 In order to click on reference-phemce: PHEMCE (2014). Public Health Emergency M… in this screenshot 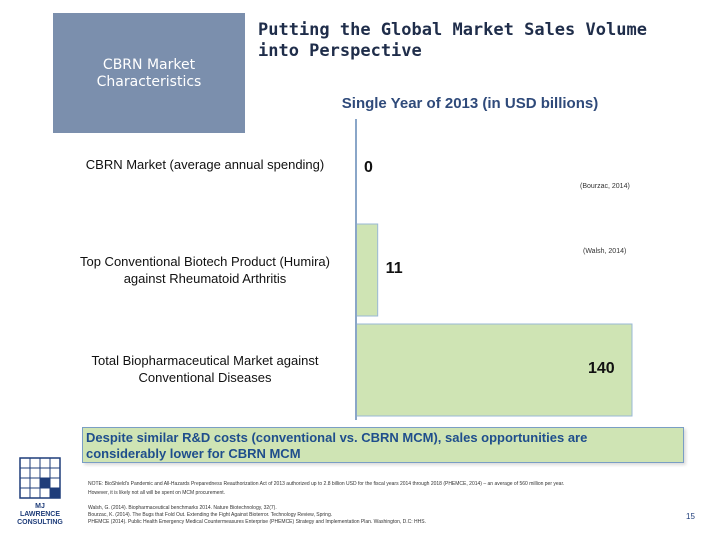, I will do `click(257, 522)`.